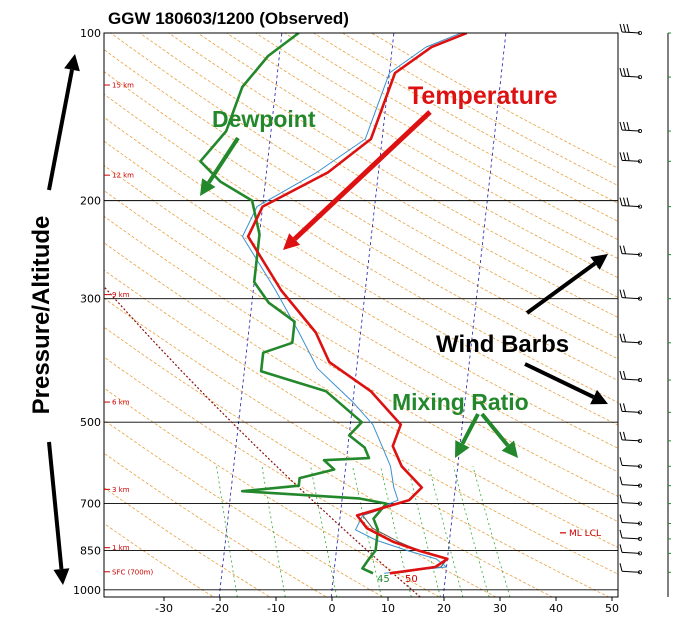  I want to click on mixing-ratio-label: 50, so click(411, 579).